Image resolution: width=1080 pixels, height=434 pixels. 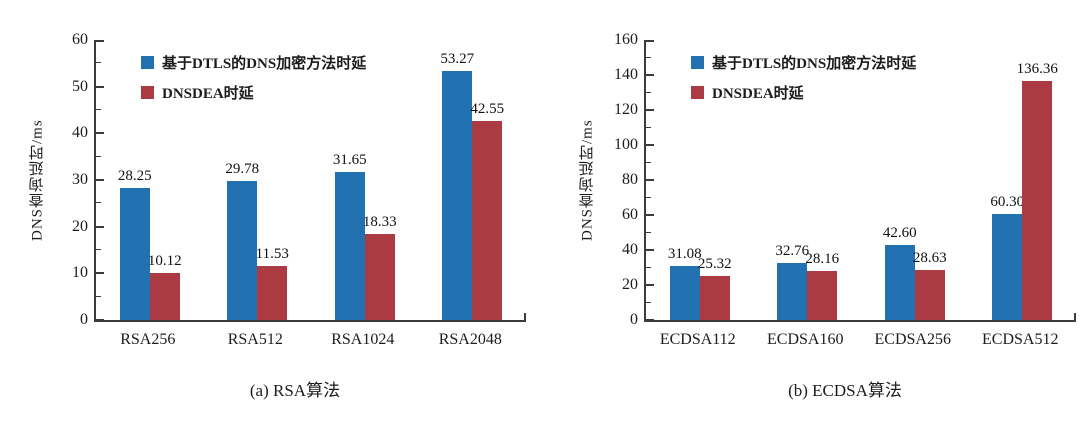 What do you see at coordinates (242, 169) in the screenshot?
I see `bar-value-label: 29.78` at bounding box center [242, 169].